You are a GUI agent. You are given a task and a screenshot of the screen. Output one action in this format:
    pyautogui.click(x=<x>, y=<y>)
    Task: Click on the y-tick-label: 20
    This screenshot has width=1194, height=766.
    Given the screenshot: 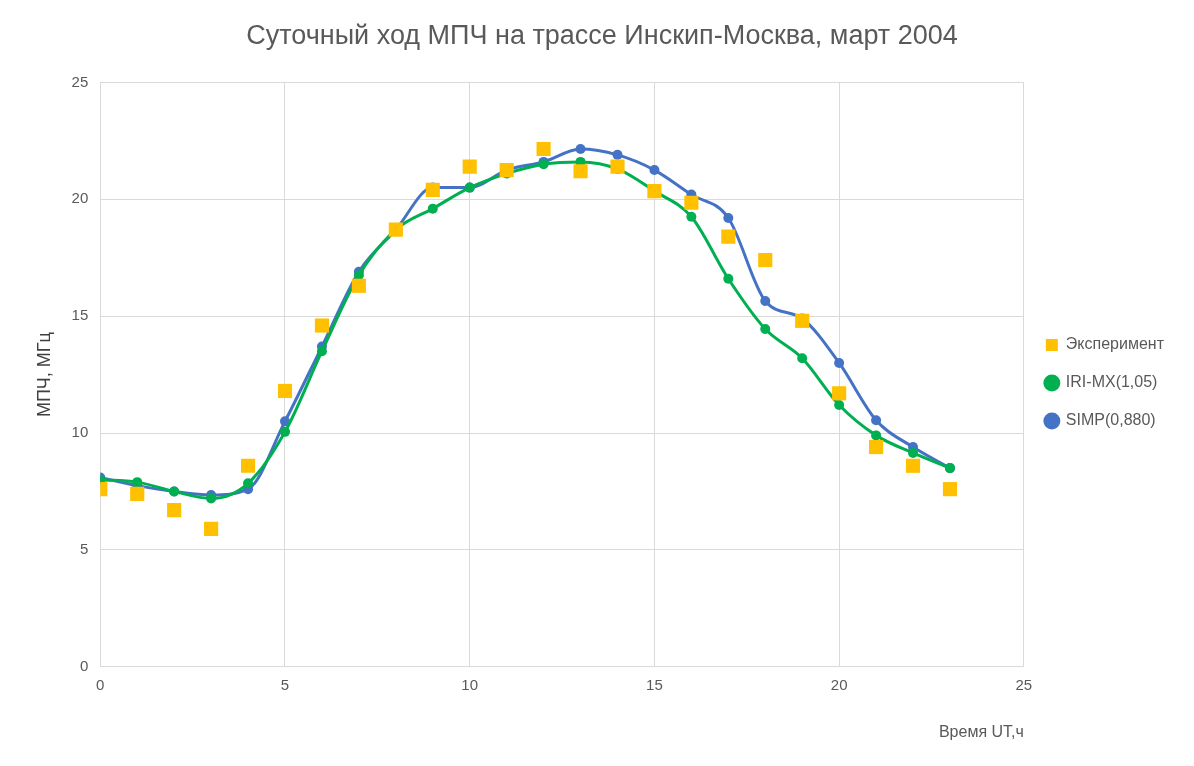 What is the action you would take?
    pyautogui.click(x=80, y=198)
    